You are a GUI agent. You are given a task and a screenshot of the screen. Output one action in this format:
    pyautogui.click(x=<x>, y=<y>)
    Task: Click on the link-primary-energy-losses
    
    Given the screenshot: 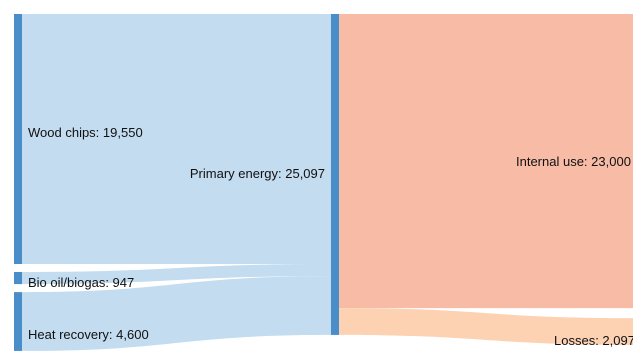 What is the action you would take?
    pyautogui.click(x=486, y=326)
    